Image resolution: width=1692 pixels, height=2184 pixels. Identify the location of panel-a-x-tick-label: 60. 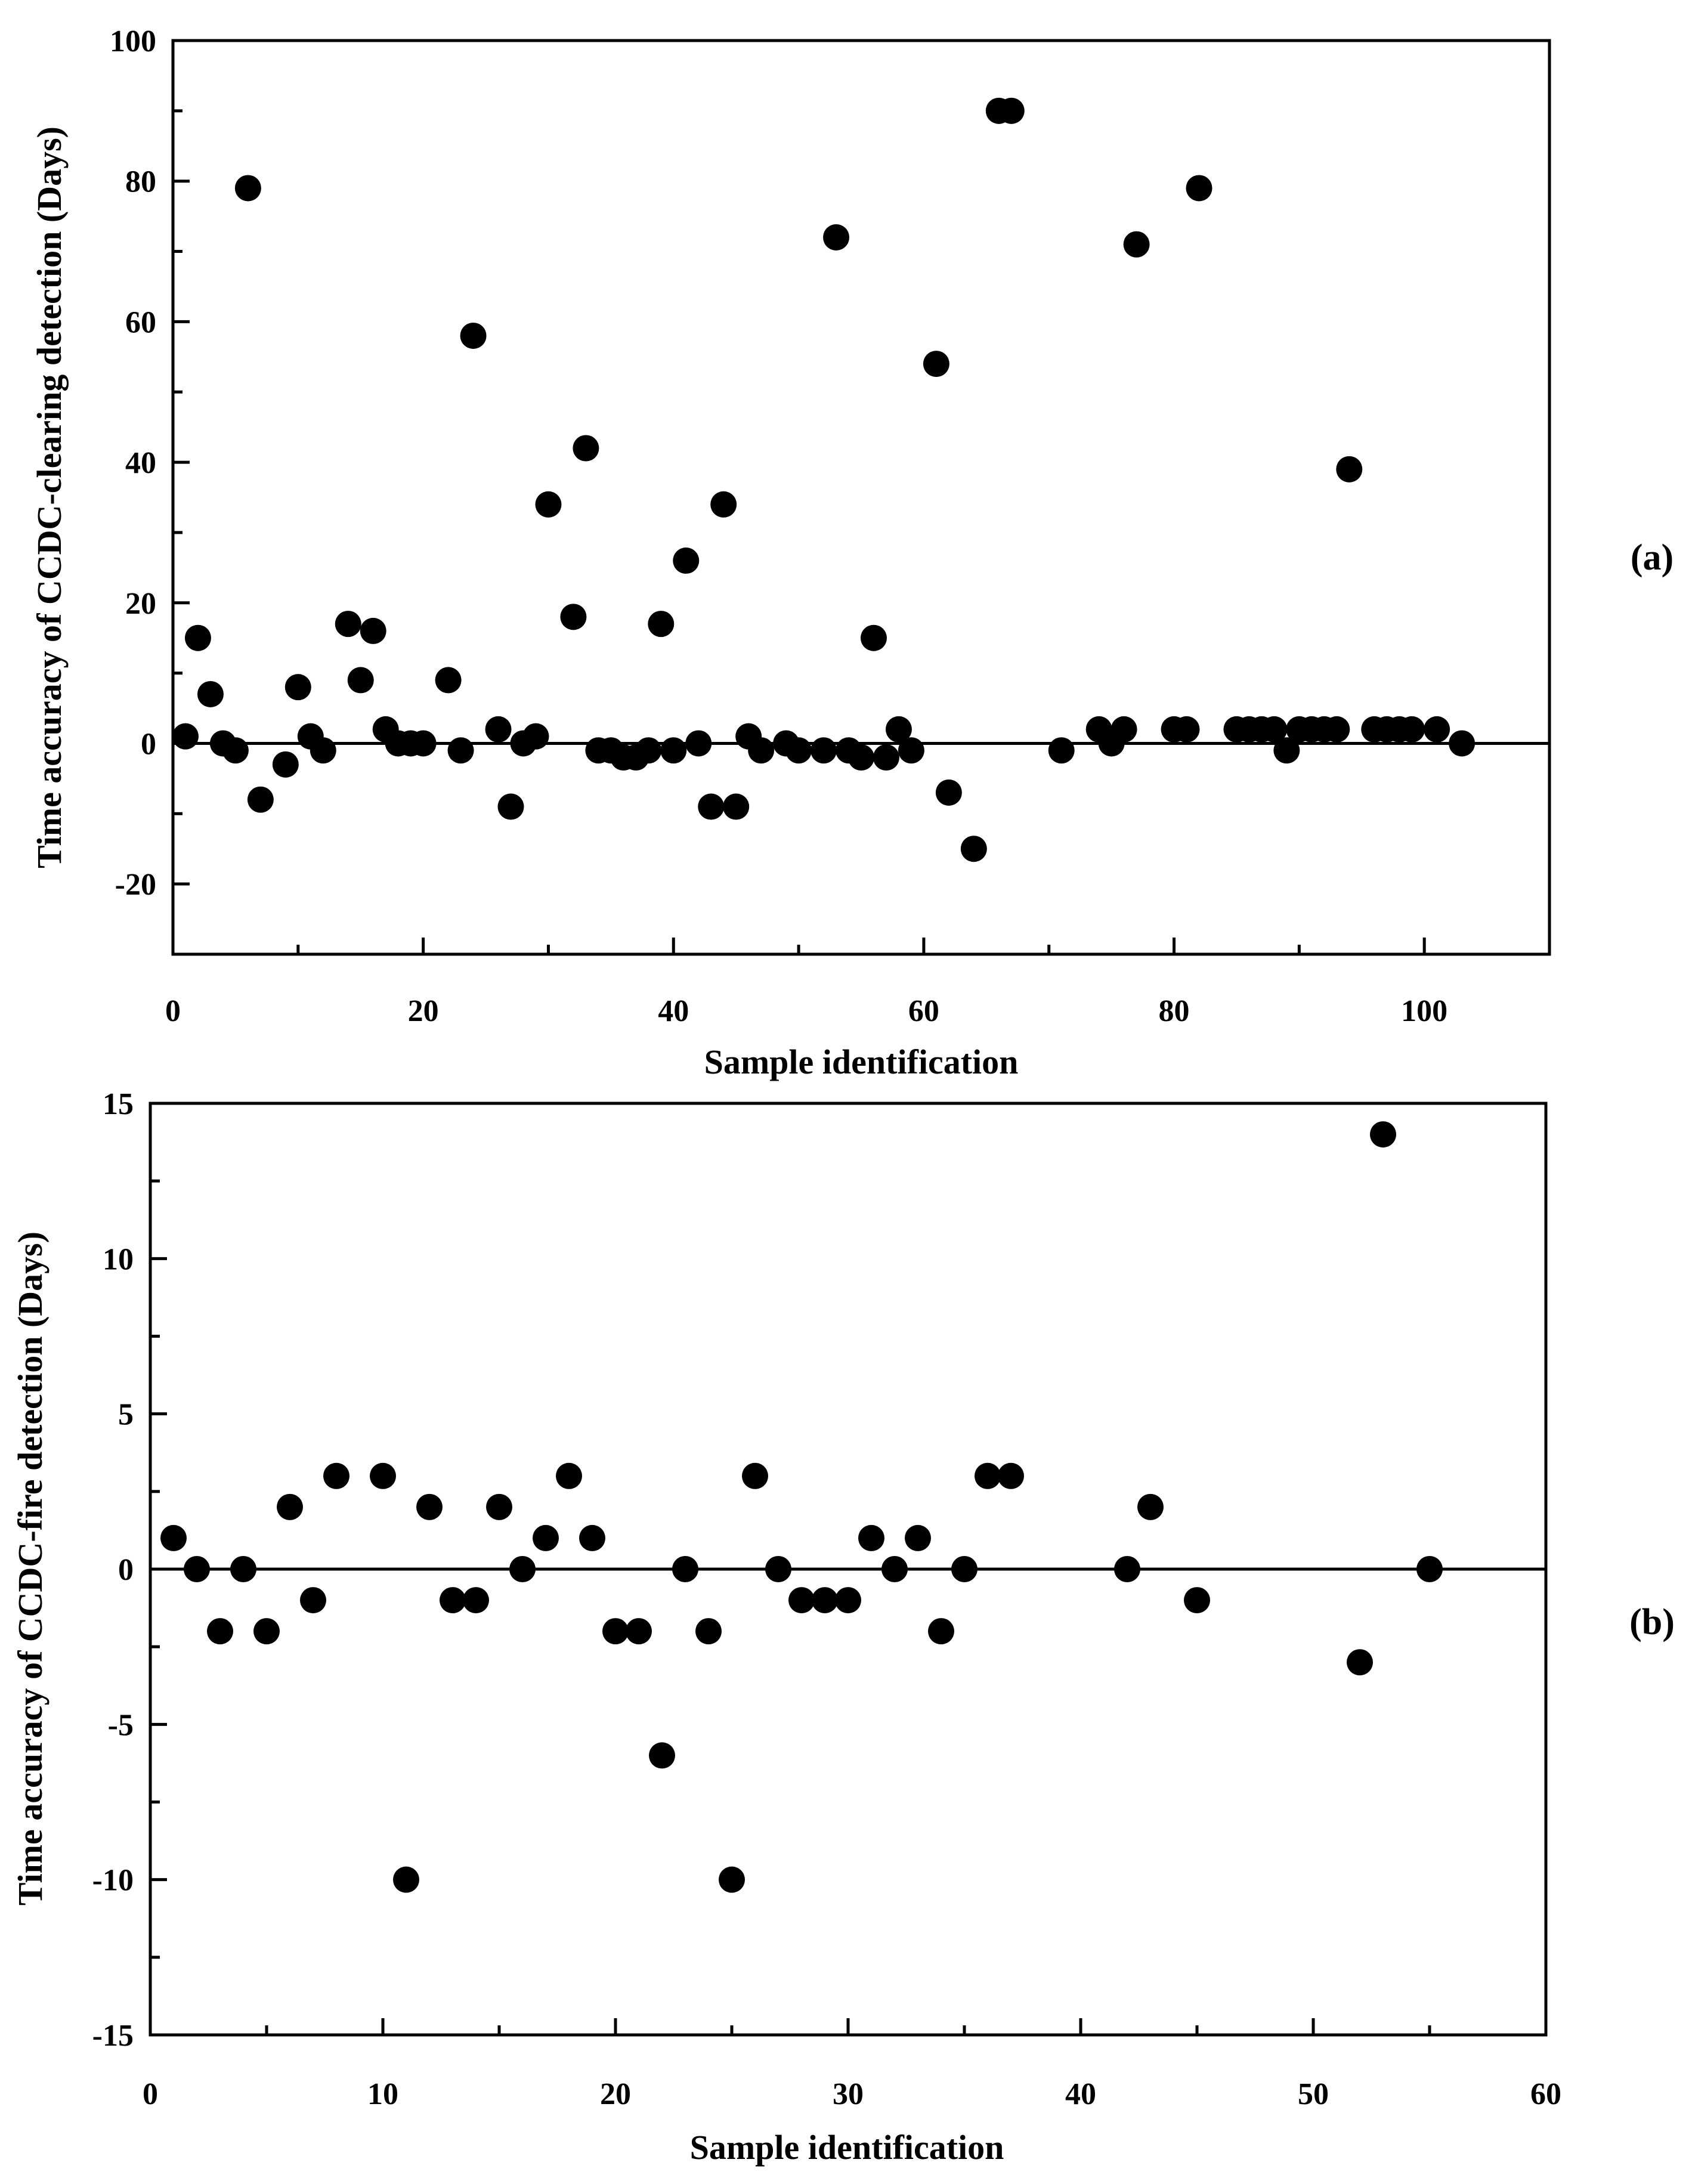
(923, 1011).